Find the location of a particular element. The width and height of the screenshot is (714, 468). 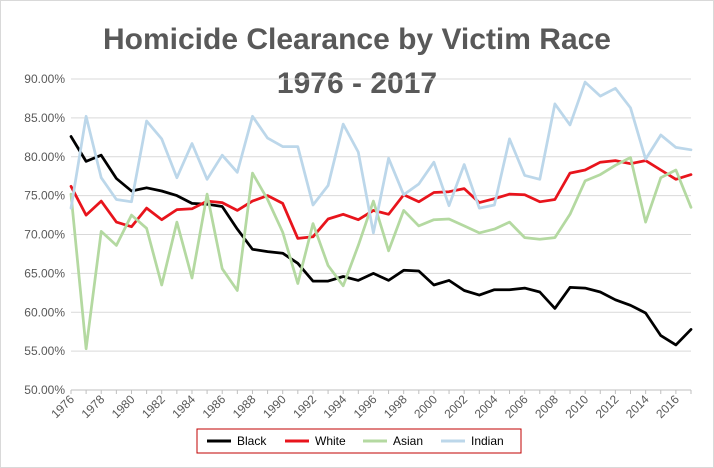

x-tick-label: 2012 is located at coordinates (607, 406).